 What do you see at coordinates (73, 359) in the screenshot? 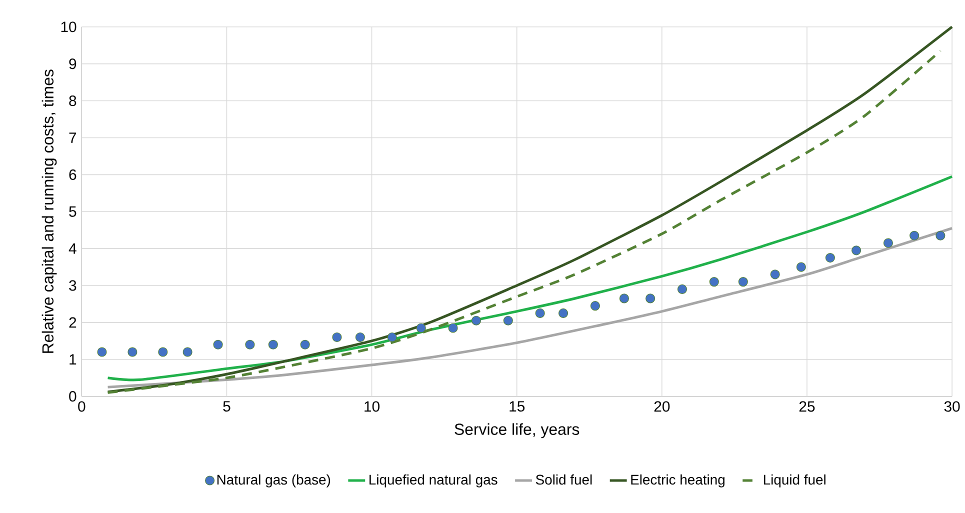
I see `y-tick-label: 1` at bounding box center [73, 359].